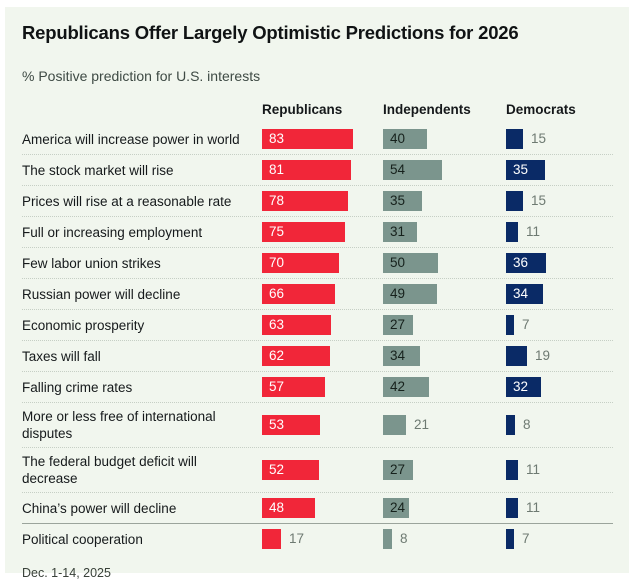 The height and width of the screenshot is (581, 642). Describe the element at coordinates (142, 110) in the screenshot. I see `row-label-column-spacer` at that location.